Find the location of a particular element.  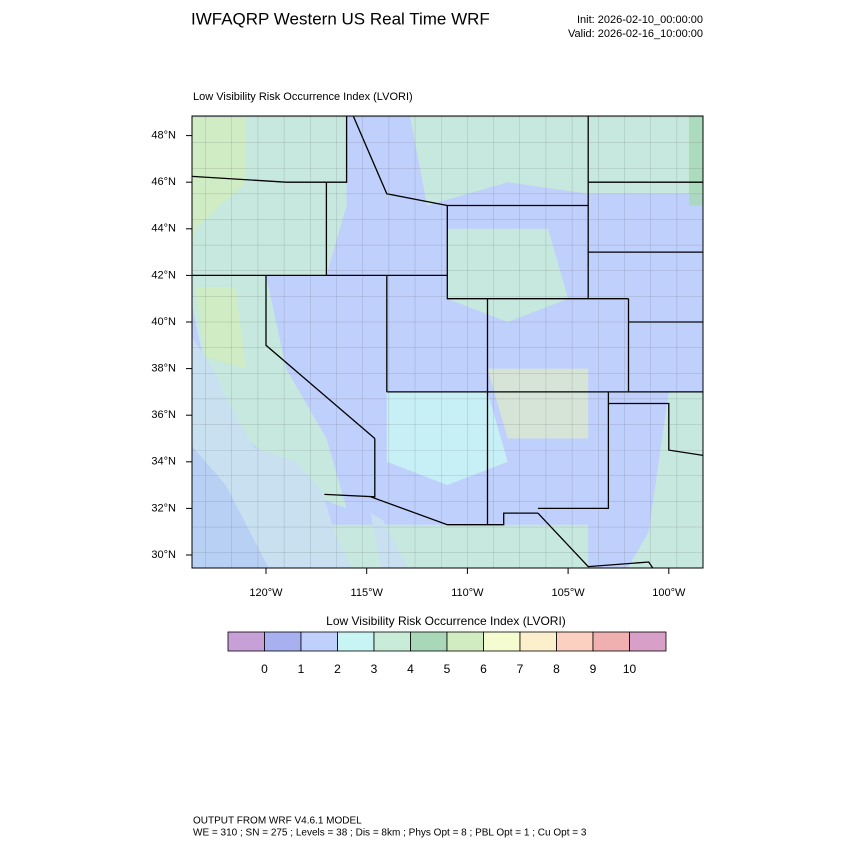

colorbar-label: 10 is located at coordinates (630, 669).